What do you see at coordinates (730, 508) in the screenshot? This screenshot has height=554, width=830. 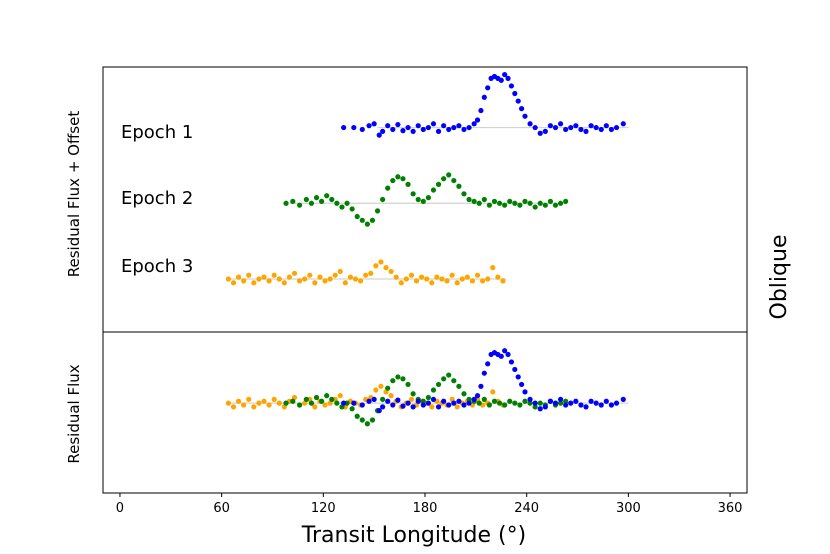 I see `x-tick-label: 360` at bounding box center [730, 508].